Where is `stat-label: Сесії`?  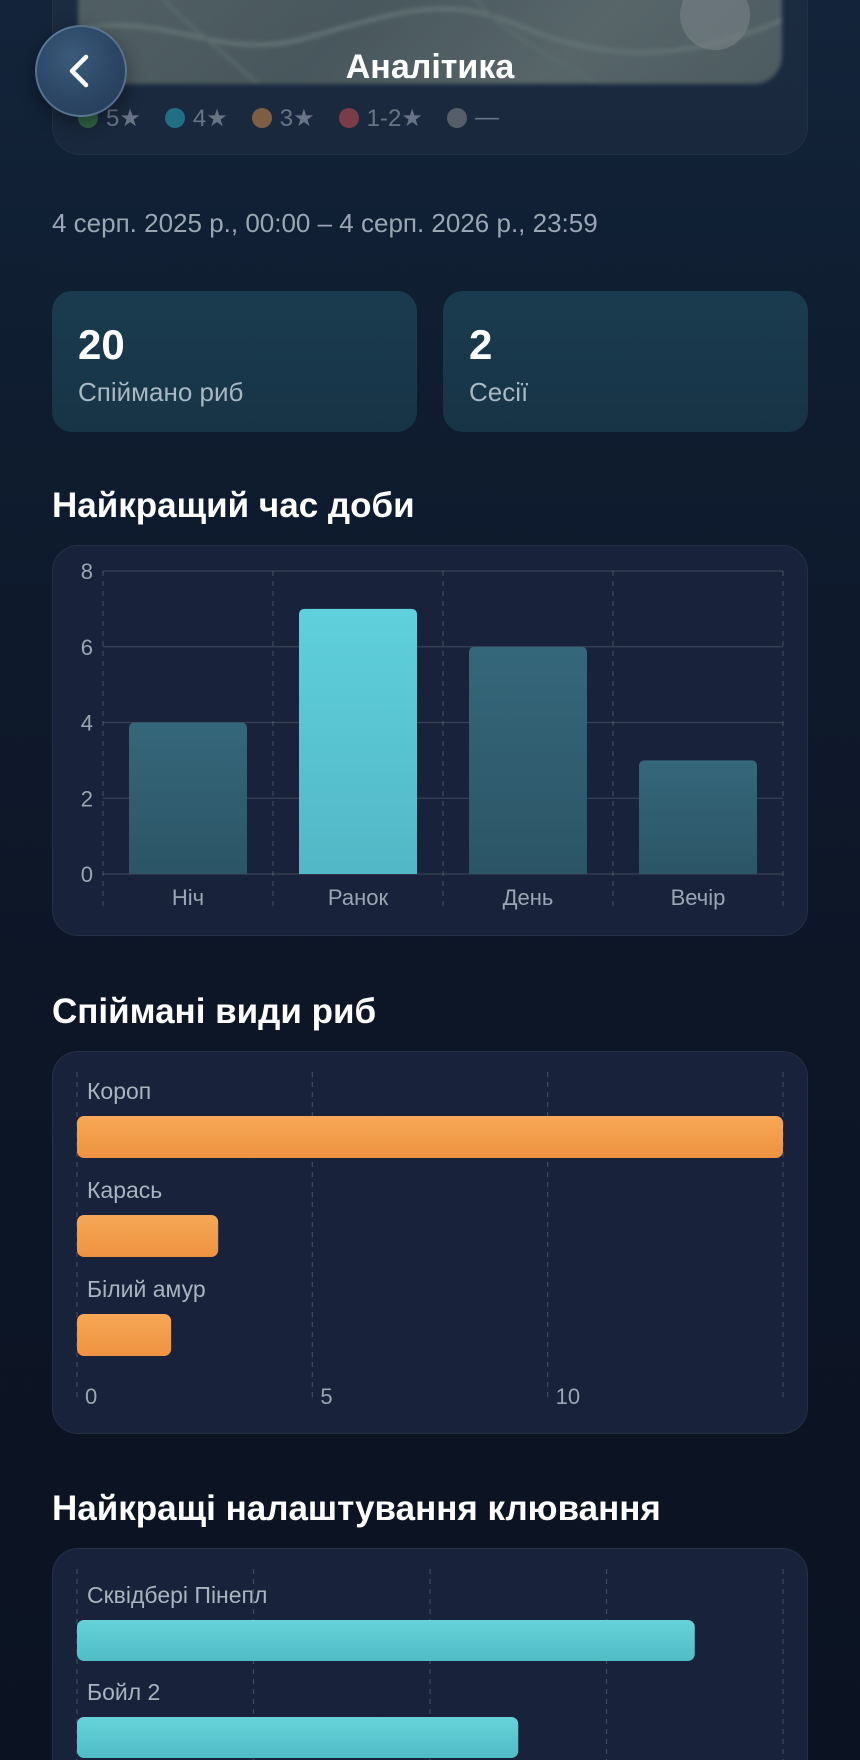
stat-label: Сесії is located at coordinates (499, 392).